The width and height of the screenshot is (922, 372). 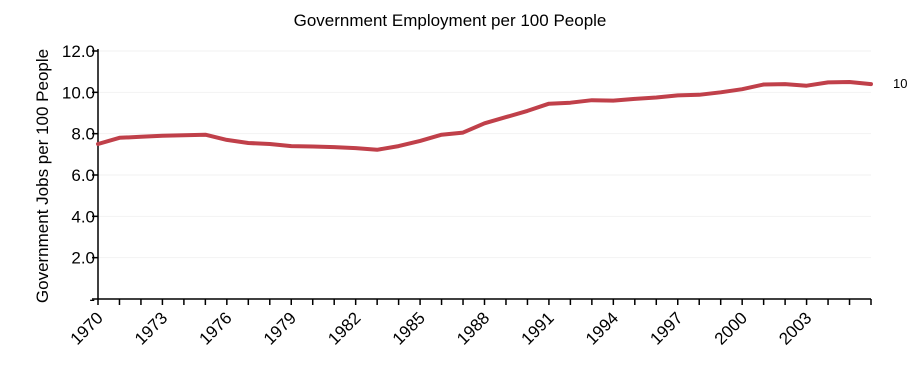 I want to click on y-ticks-layer: - 2.0 4.0 6.0 8.0 10.0 12.0, so click(x=80, y=175).